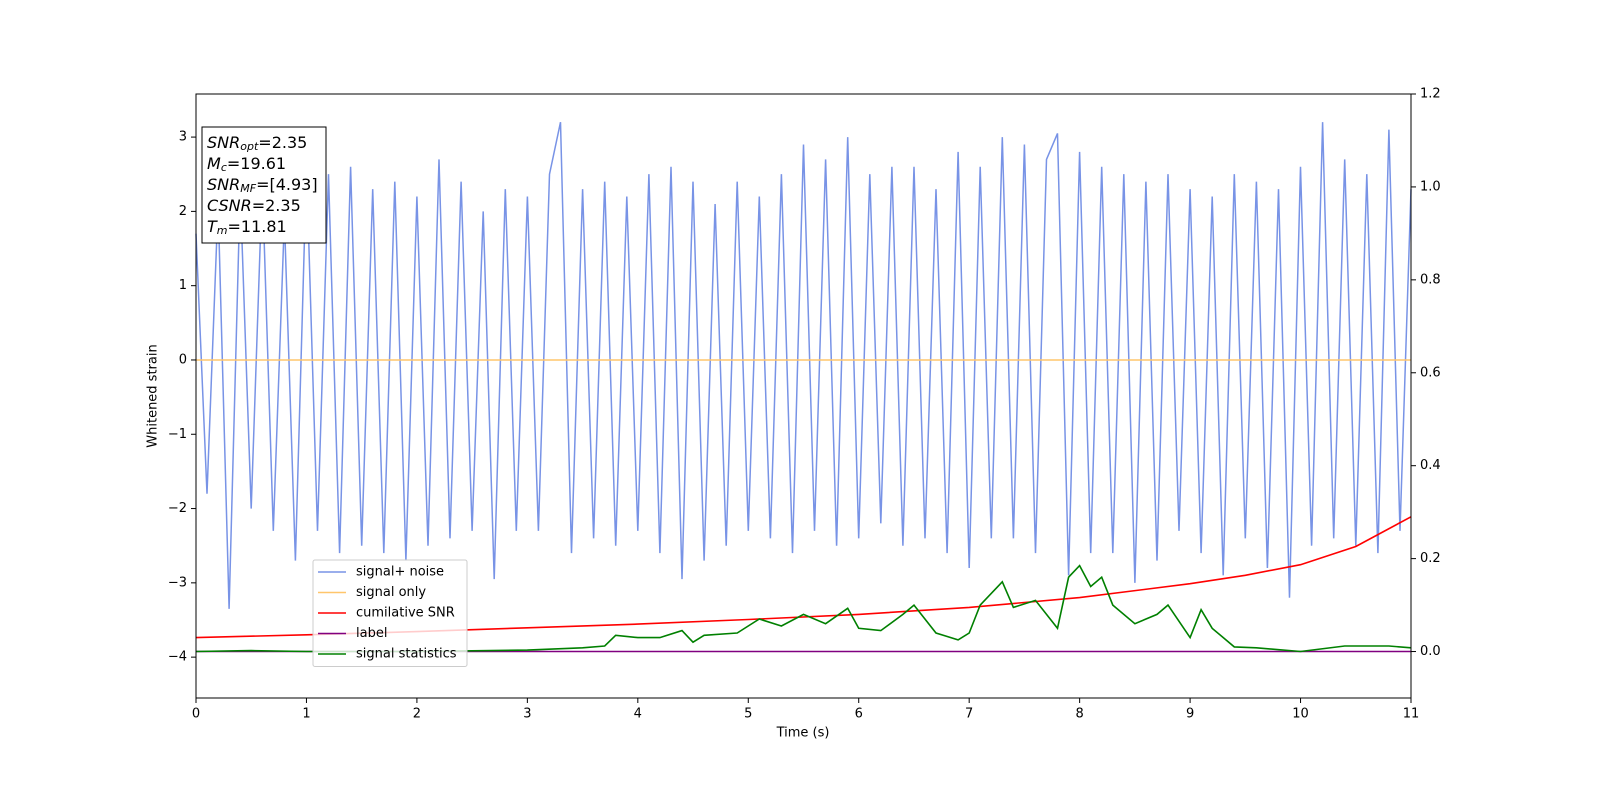 This screenshot has height=804, width=1600. What do you see at coordinates (212, 226) in the screenshot?
I see `annotation-symbol: T` at bounding box center [212, 226].